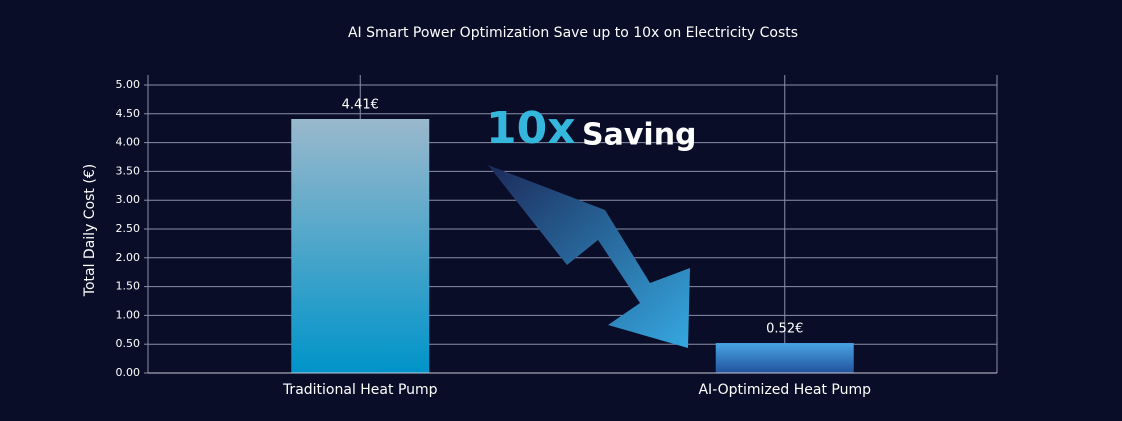  I want to click on y-tick-label: 0.00, so click(128, 372).